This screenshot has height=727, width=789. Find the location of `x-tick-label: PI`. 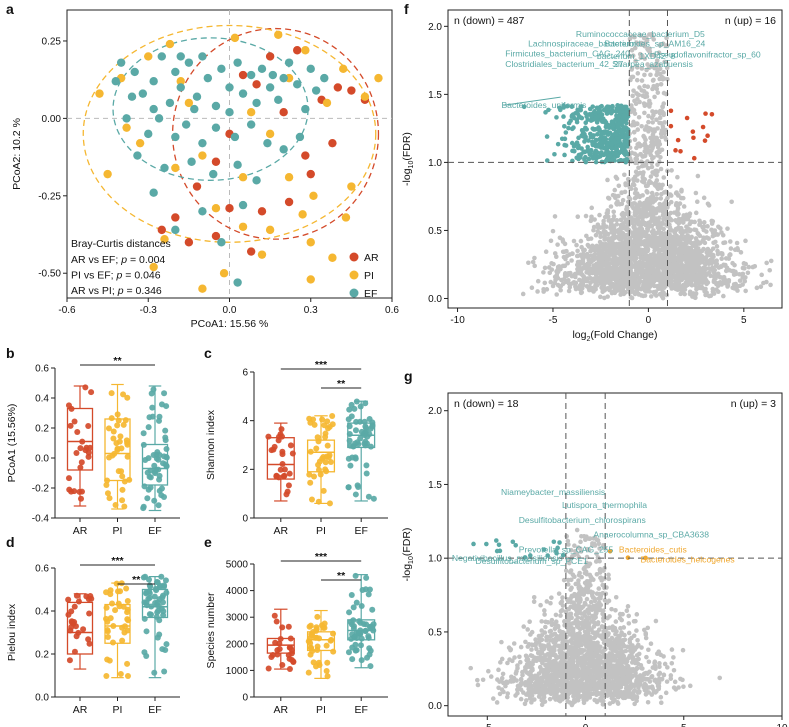

x-tick-label: PI is located at coordinates (321, 710).